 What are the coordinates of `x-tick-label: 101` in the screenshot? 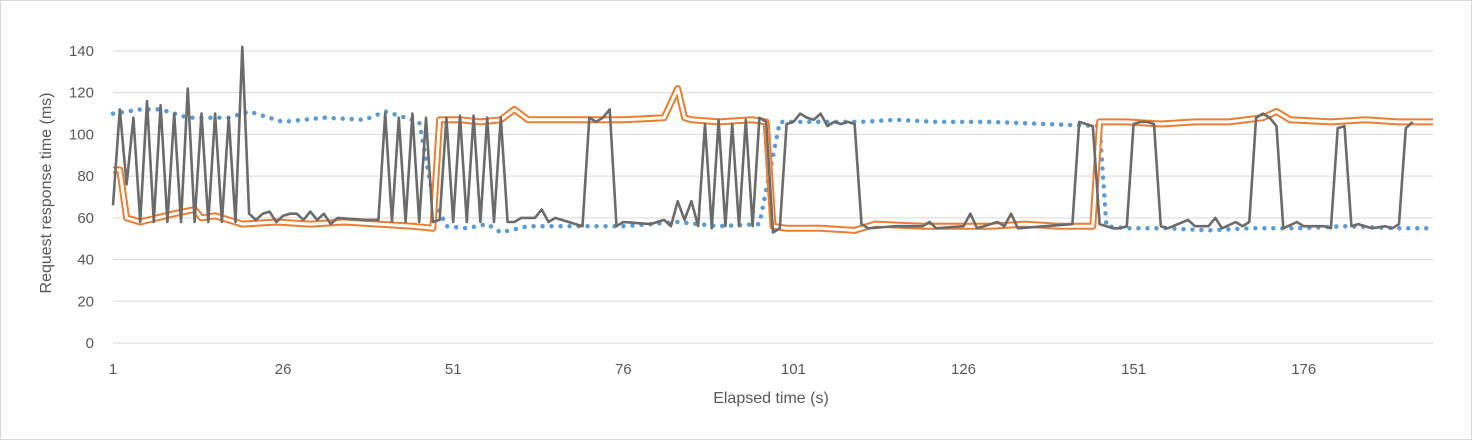 It's located at (793, 369).